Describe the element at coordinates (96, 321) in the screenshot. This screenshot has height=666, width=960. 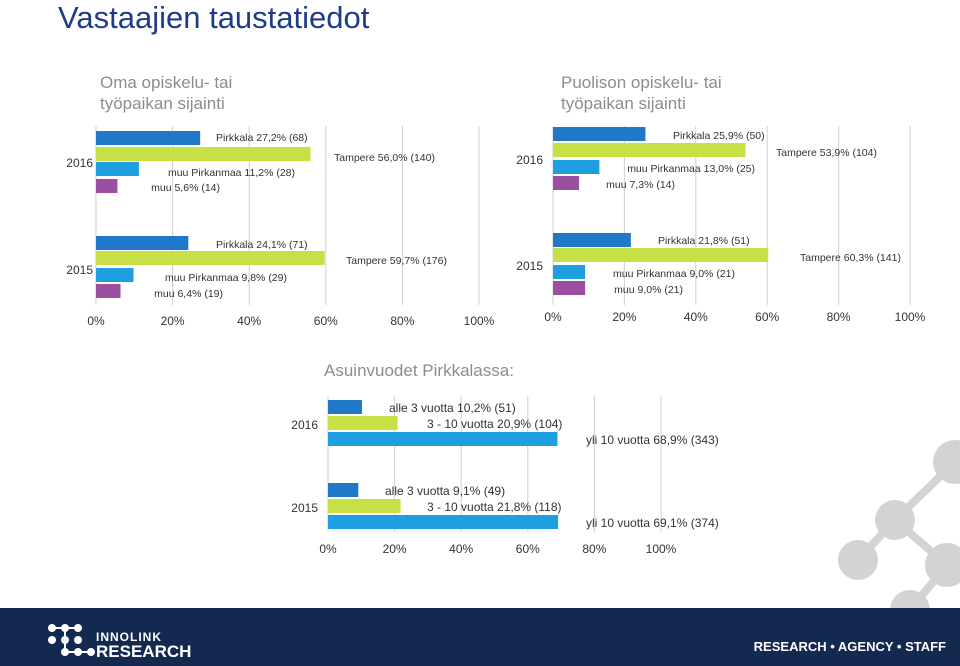
I see `chart1-tick-label: 0%` at that location.